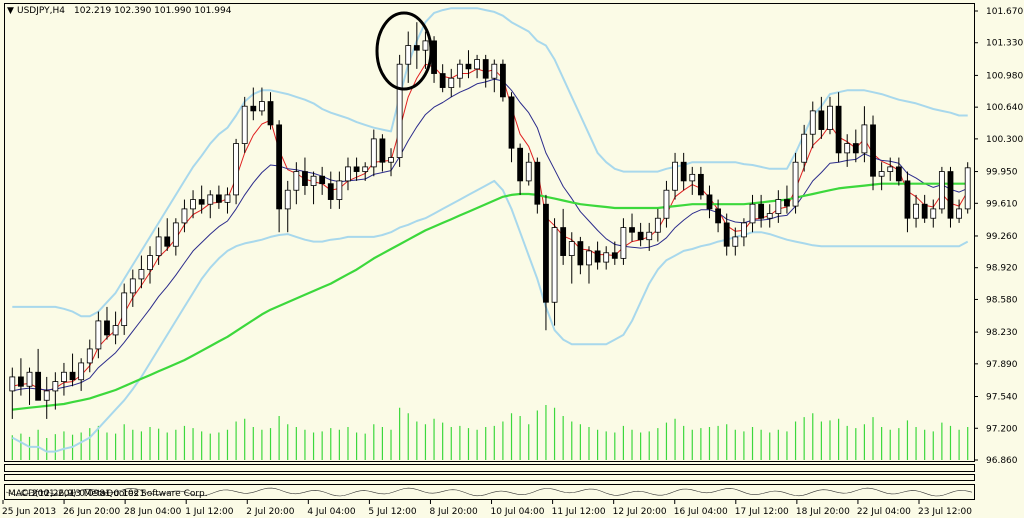  I want to click on x-tick-label: 18 Jul 20:00, so click(823, 512).